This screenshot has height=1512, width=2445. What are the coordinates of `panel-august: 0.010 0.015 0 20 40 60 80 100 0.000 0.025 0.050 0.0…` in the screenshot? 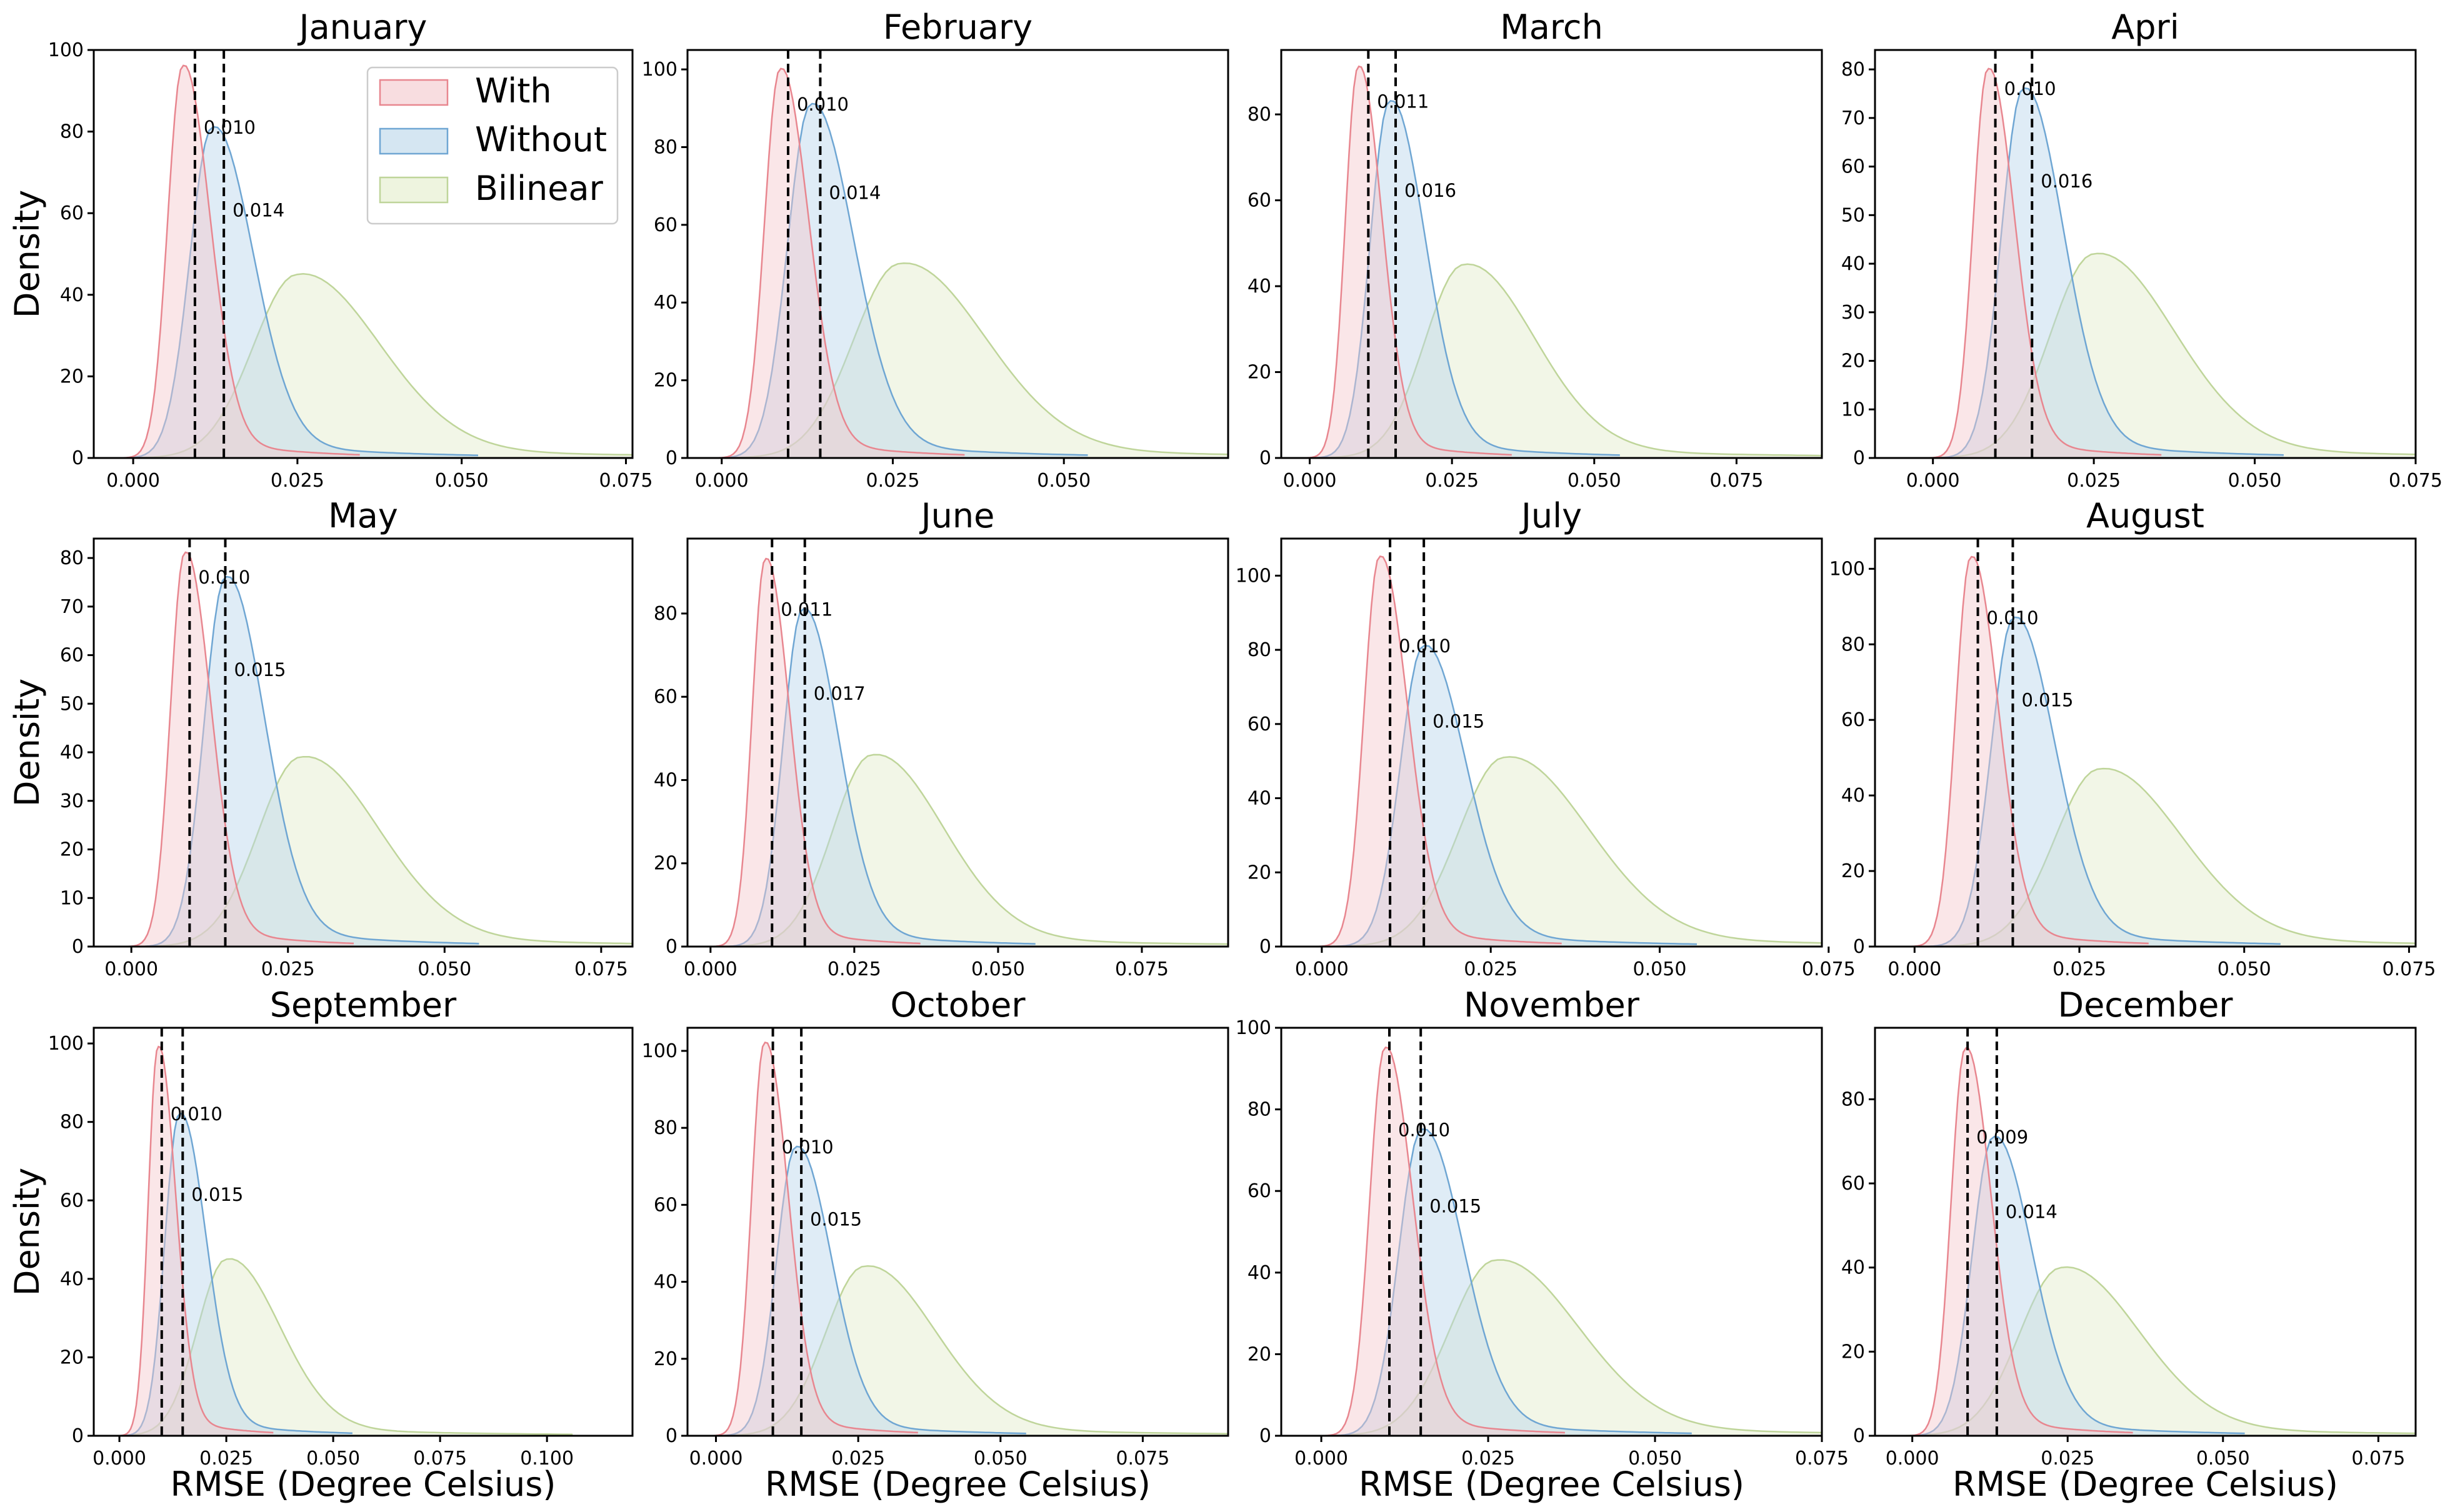 It's located at (2132, 738).